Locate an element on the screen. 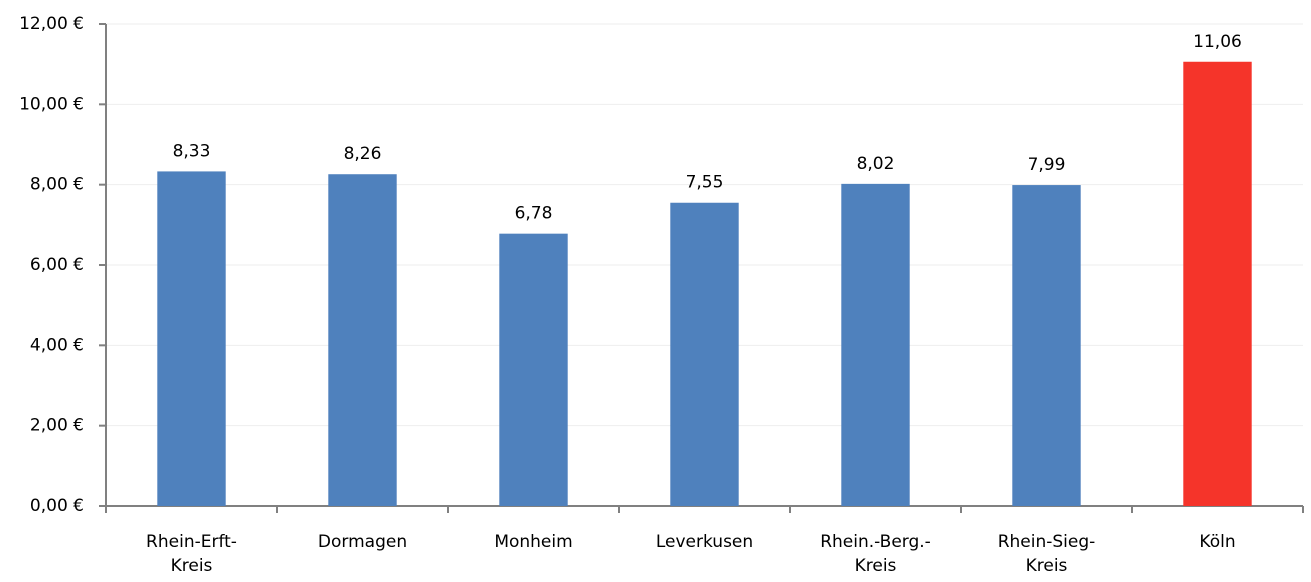 Image resolution: width=1311 pixels, height=582 pixels. x-tick-label: Köln is located at coordinates (1217, 542).